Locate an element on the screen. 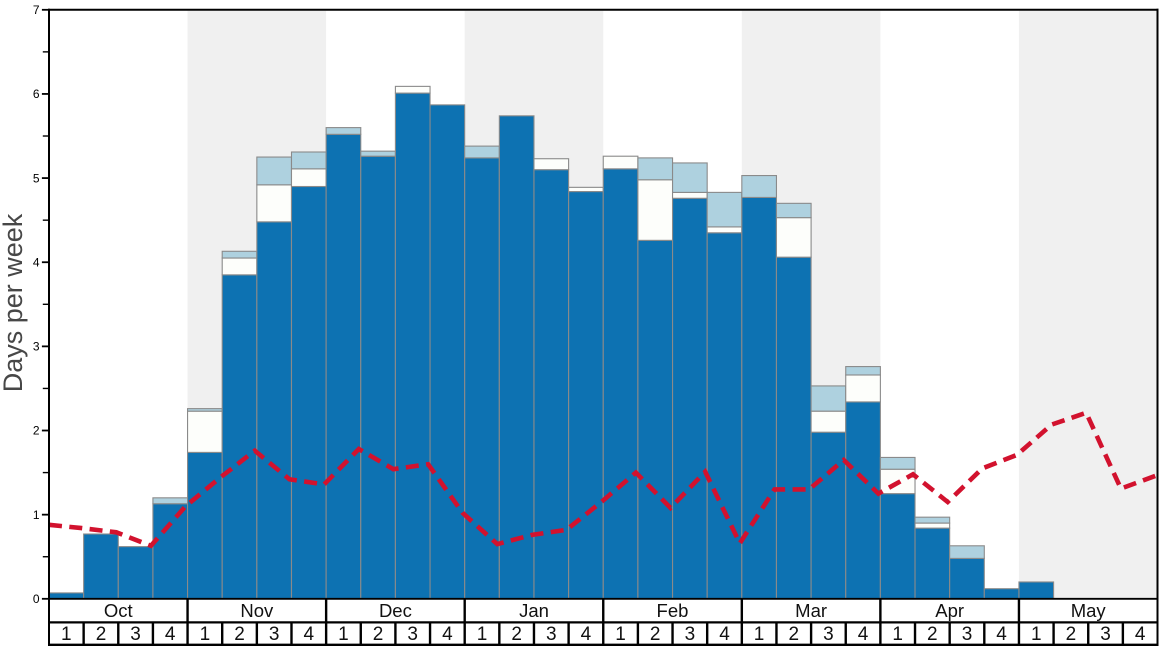  svg-text: 6 is located at coordinates (36, 94).